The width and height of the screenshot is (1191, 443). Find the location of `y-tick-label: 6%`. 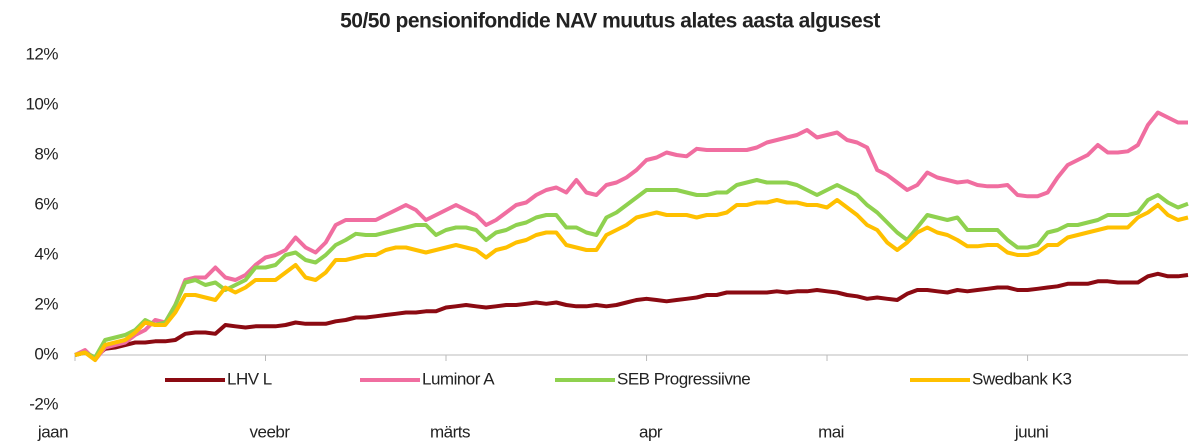

y-tick-label: 6% is located at coordinates (46, 203).